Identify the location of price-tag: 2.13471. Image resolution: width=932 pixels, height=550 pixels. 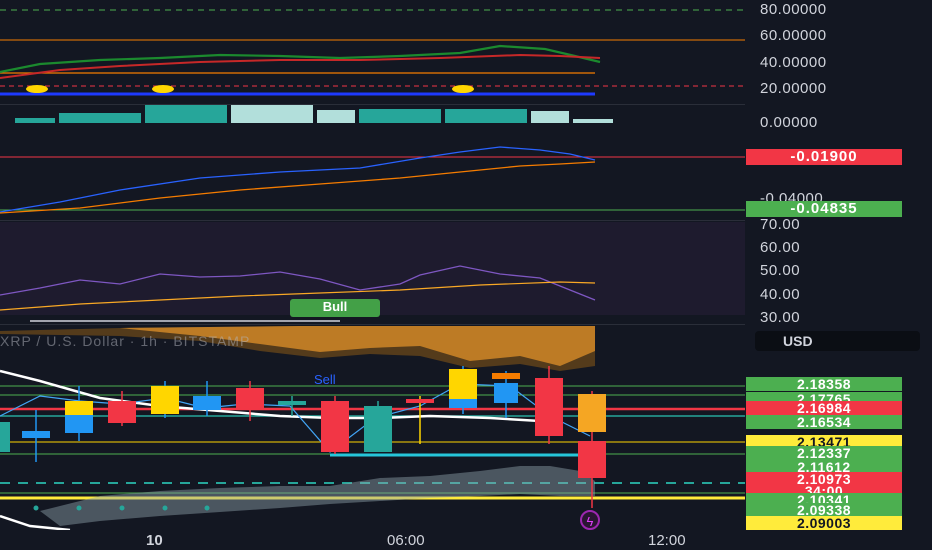
(824, 442).